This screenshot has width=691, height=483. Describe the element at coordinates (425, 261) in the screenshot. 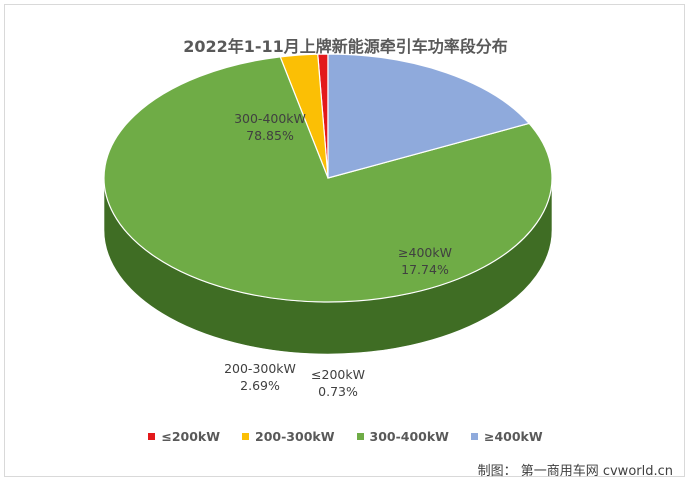

I see `label-ge400: ≥400kW 17.74%` at that location.